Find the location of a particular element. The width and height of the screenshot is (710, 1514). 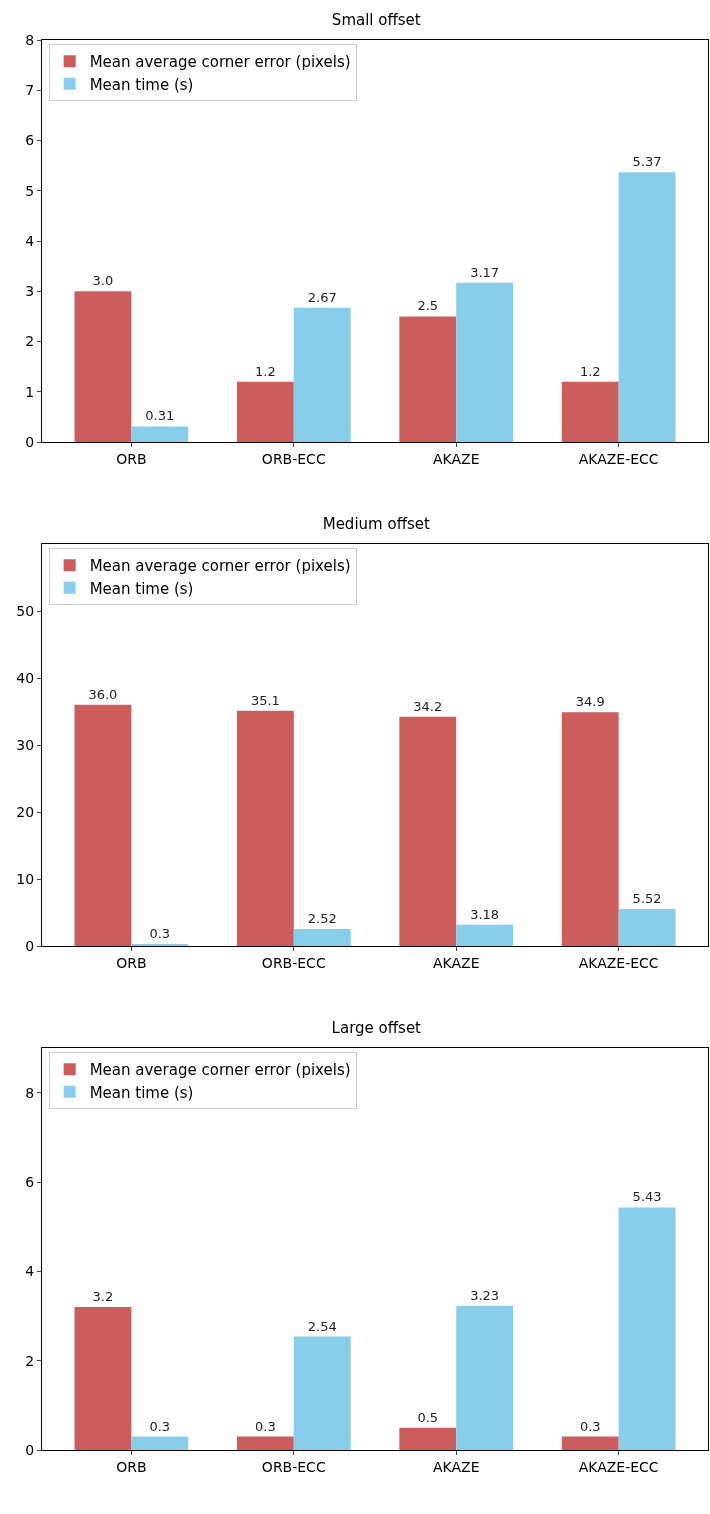

data-label: 5.37 is located at coordinates (647, 162).